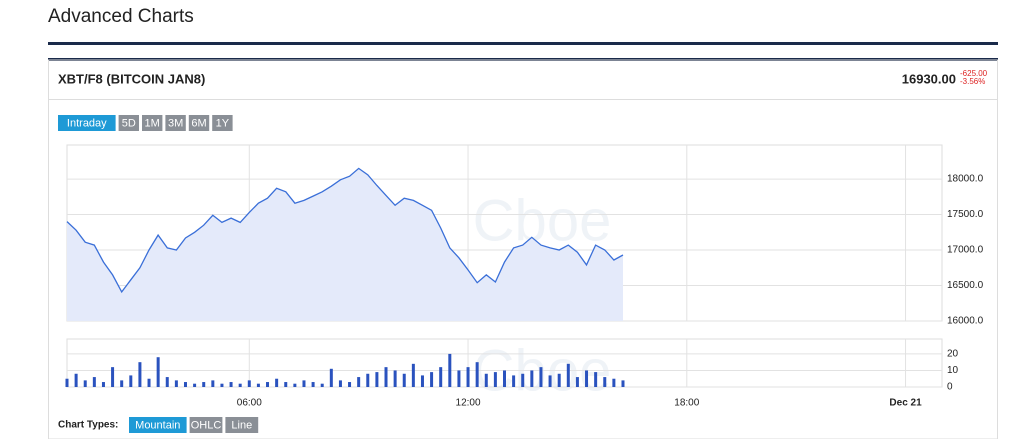 The width and height of the screenshot is (1024, 439). I want to click on button: 3M, so click(175, 123).